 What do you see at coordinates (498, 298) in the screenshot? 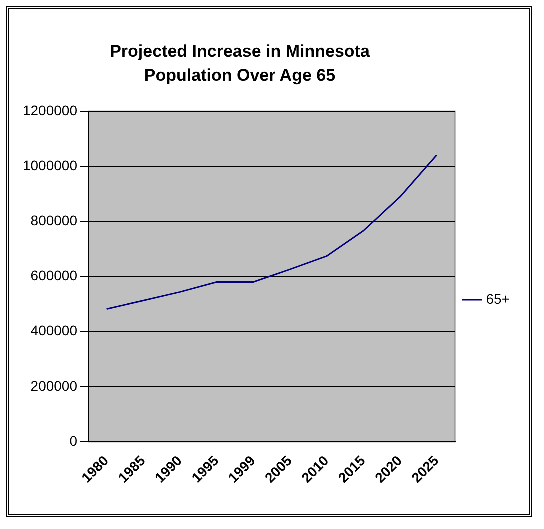
I see `legend-label: 65+` at bounding box center [498, 298].